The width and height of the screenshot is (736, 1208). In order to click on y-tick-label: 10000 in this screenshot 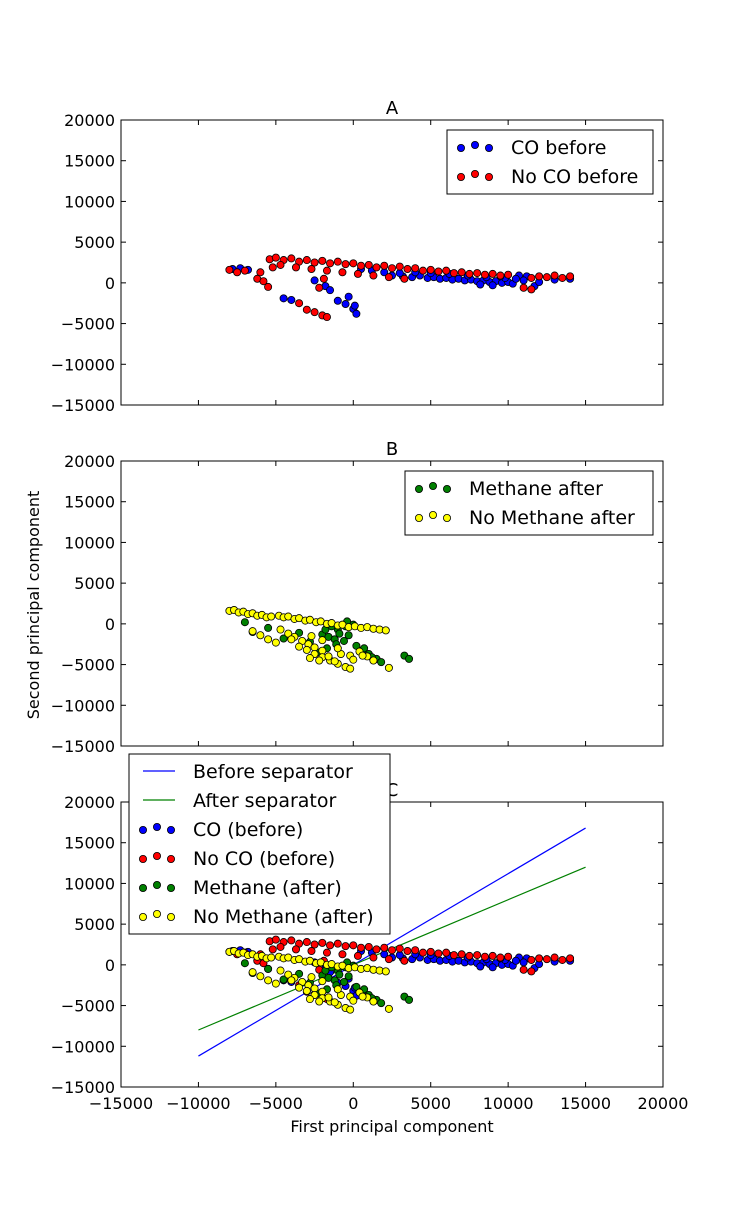, I will do `click(89, 883)`.